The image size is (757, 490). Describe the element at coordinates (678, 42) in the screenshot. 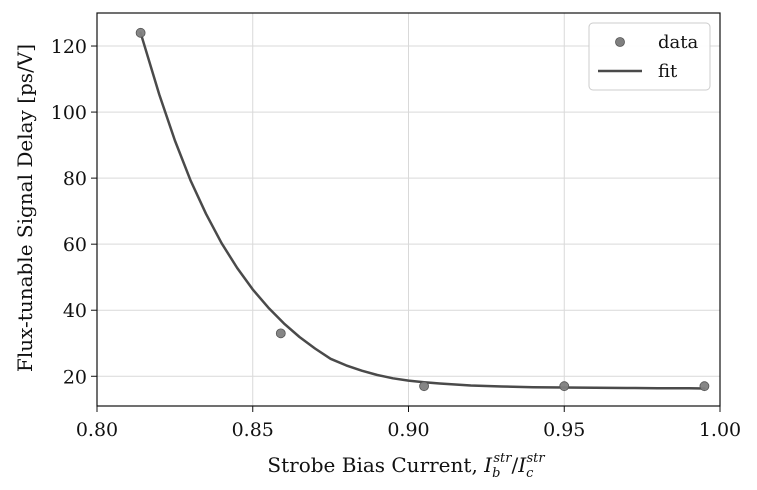

I see `legend-data-label: data` at that location.